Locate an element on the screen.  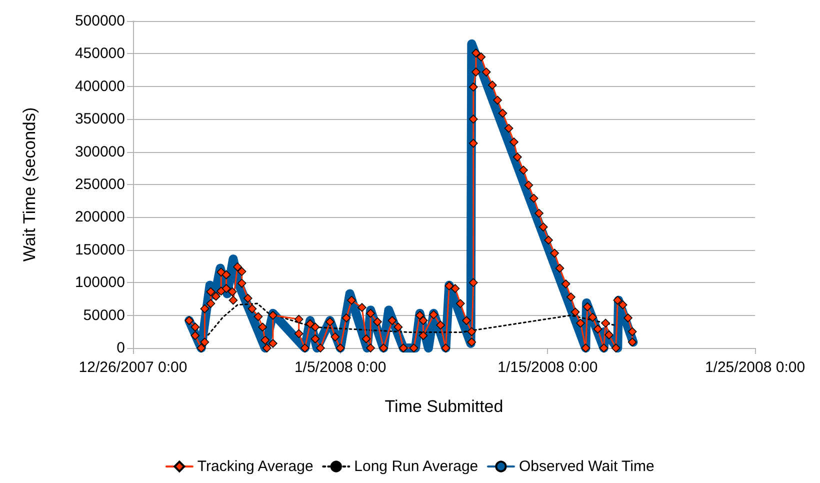
y-axis-title: Wait Time (seconds) is located at coordinates (29, 184).